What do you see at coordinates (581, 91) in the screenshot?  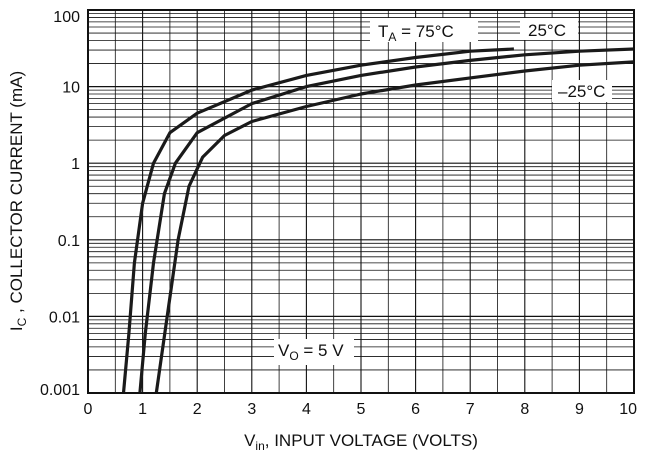 I see `annotation-m25: –25°C` at bounding box center [581, 91].